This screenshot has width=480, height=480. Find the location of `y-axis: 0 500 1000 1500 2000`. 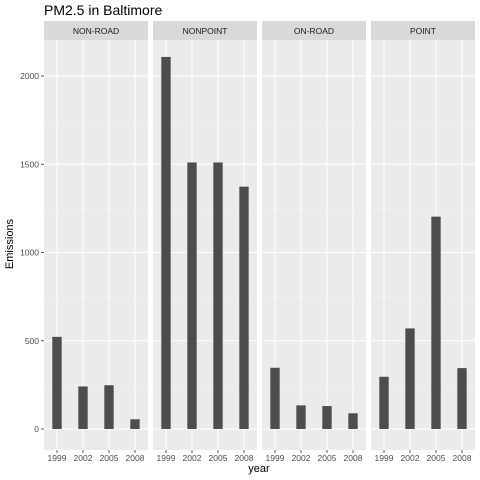

y-axis: 0 500 1000 1500 2000 is located at coordinates (32, 252).